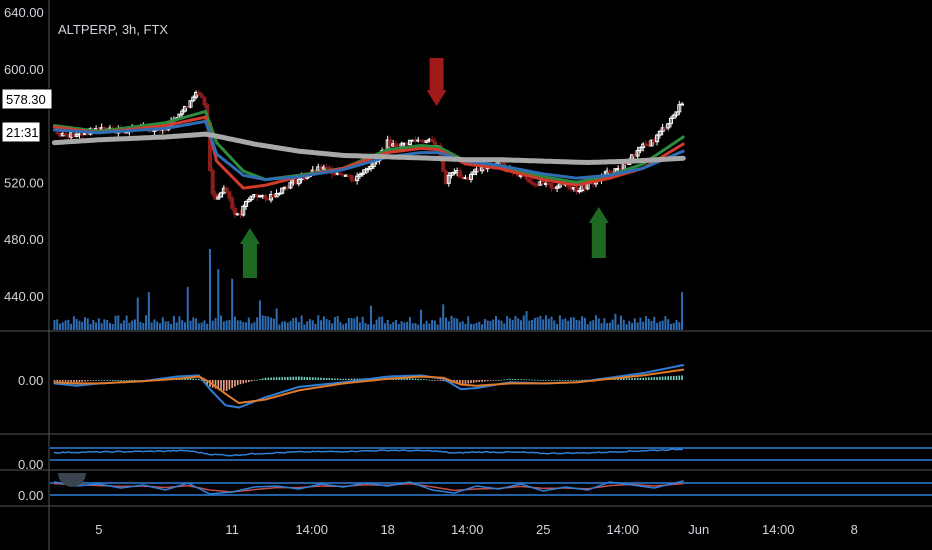  What do you see at coordinates (311, 529) in the screenshot?
I see `time-tick-label: 14:00` at bounding box center [311, 529].